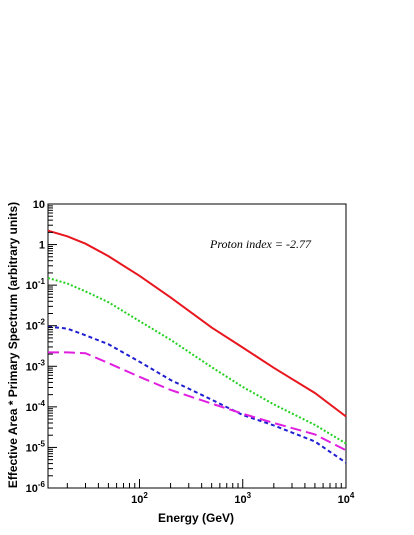  Describe the element at coordinates (346, 498) in the screenshot. I see `x-tick-label: 10⁴` at that location.